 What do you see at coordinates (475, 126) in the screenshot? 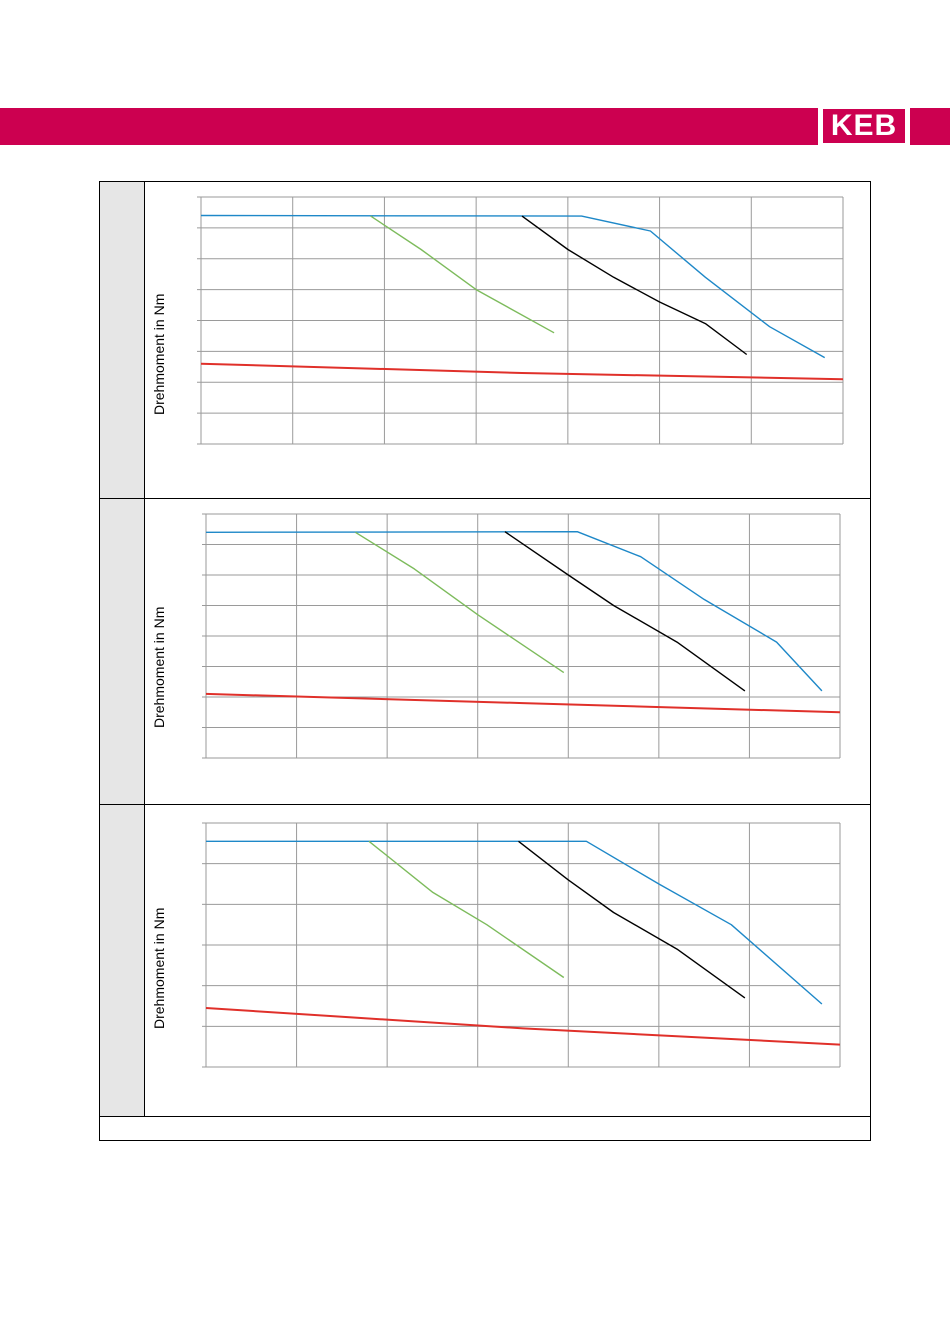
I see `brand-bar` at bounding box center [475, 126].